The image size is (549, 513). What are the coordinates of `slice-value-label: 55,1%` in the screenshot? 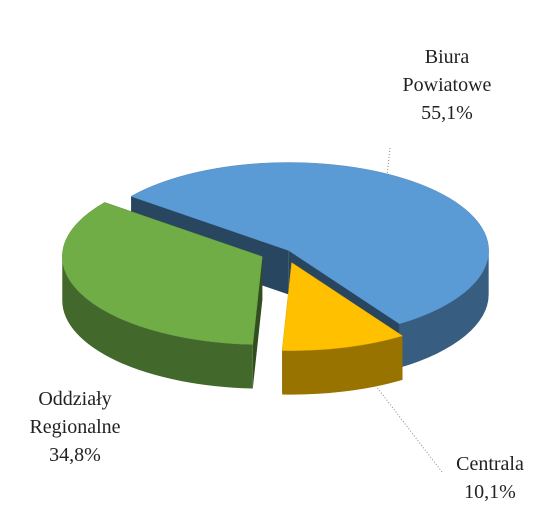 It's located at (447, 113).